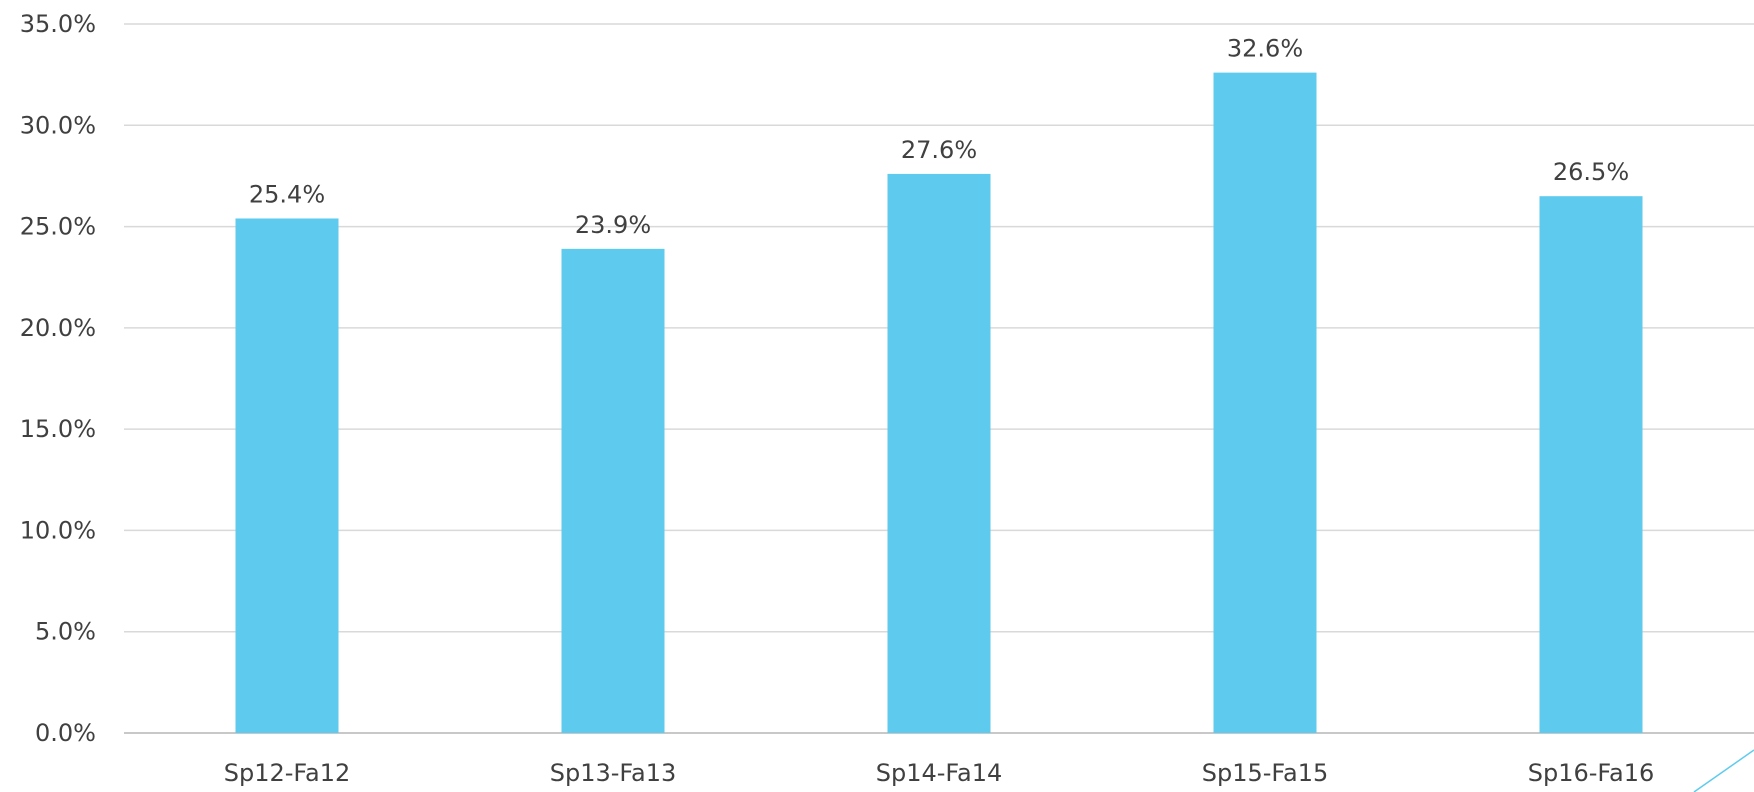 Image resolution: width=1754 pixels, height=792 pixels. Describe the element at coordinates (287, 773) in the screenshot. I see `x-category-label: Sp12-Fa12` at that location.